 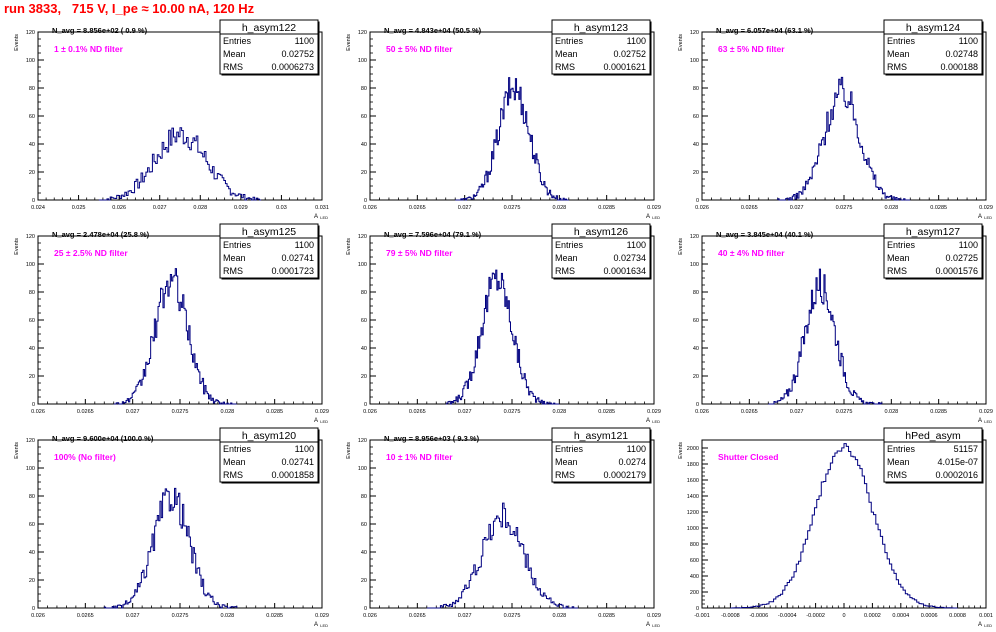 I want to click on stat-value: 0.0001576, so click(x=956, y=271).